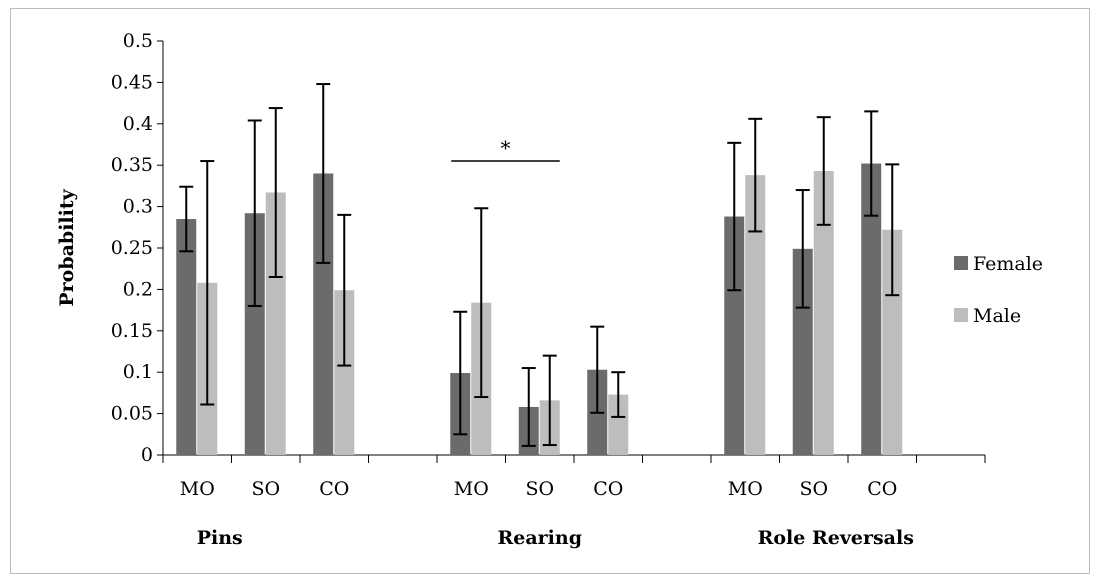 The width and height of the screenshot is (1098, 580). What do you see at coordinates (138, 372) in the screenshot?
I see `y-tick-label: 0.1` at bounding box center [138, 372].